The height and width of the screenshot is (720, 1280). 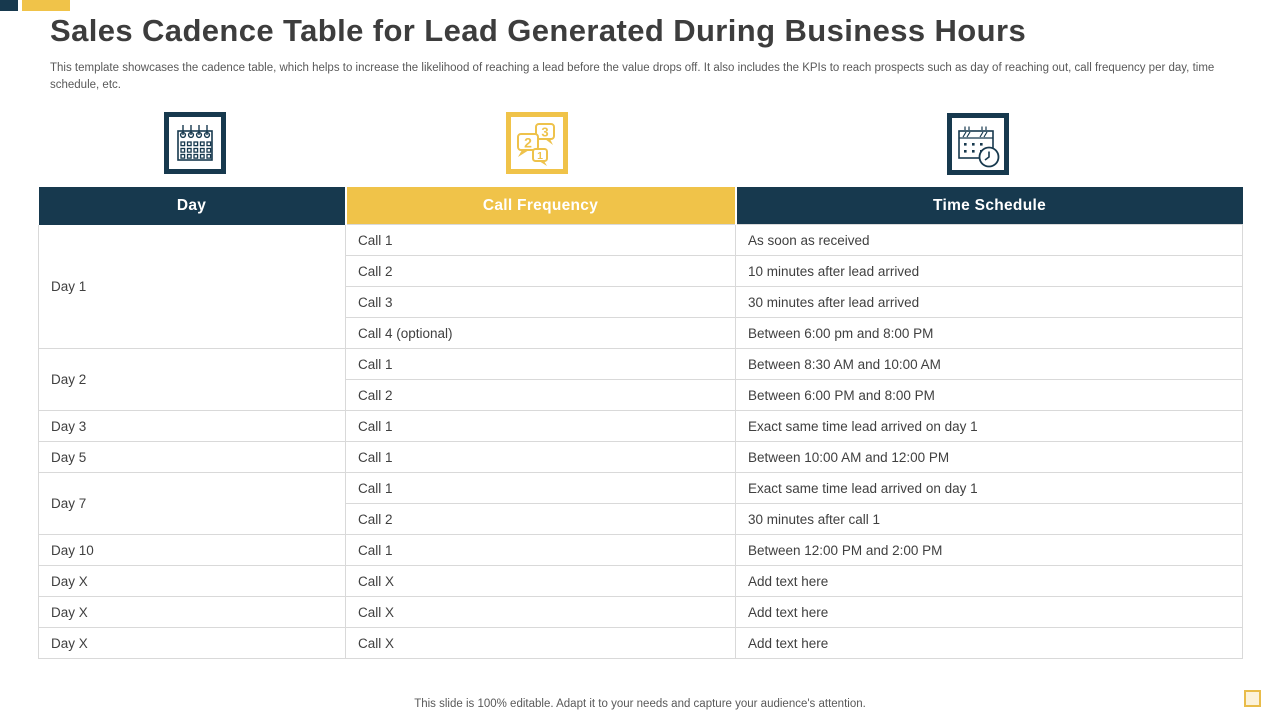 I want to click on call-frequency-cell: Call 4 (optional), so click(x=540, y=333).